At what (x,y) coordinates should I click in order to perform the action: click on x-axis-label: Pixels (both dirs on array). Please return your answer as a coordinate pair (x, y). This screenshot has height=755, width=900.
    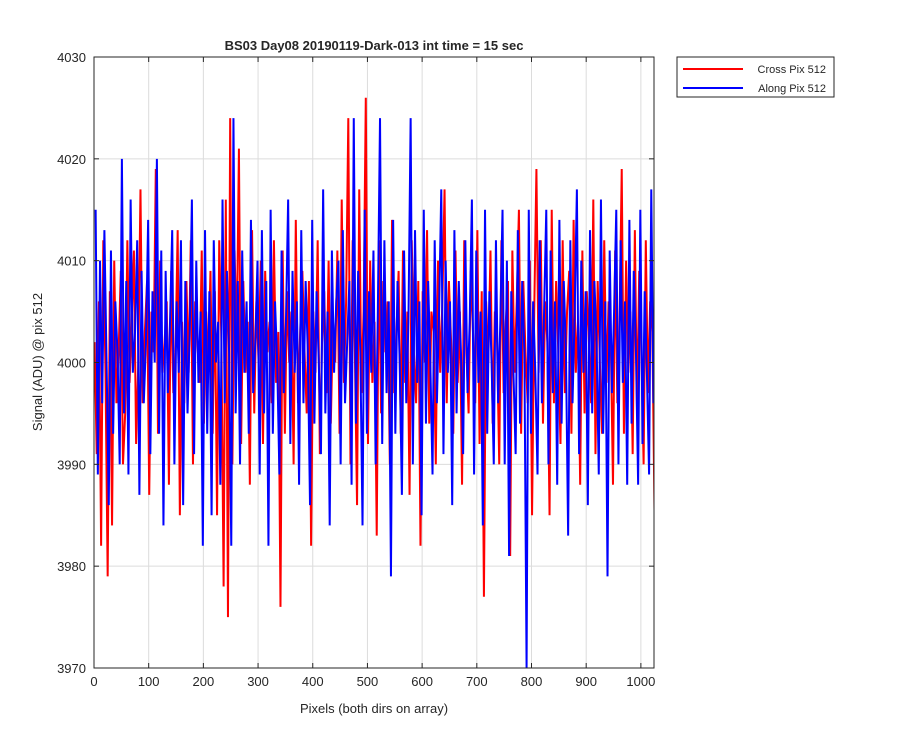
    Looking at the image, I should click on (374, 708).